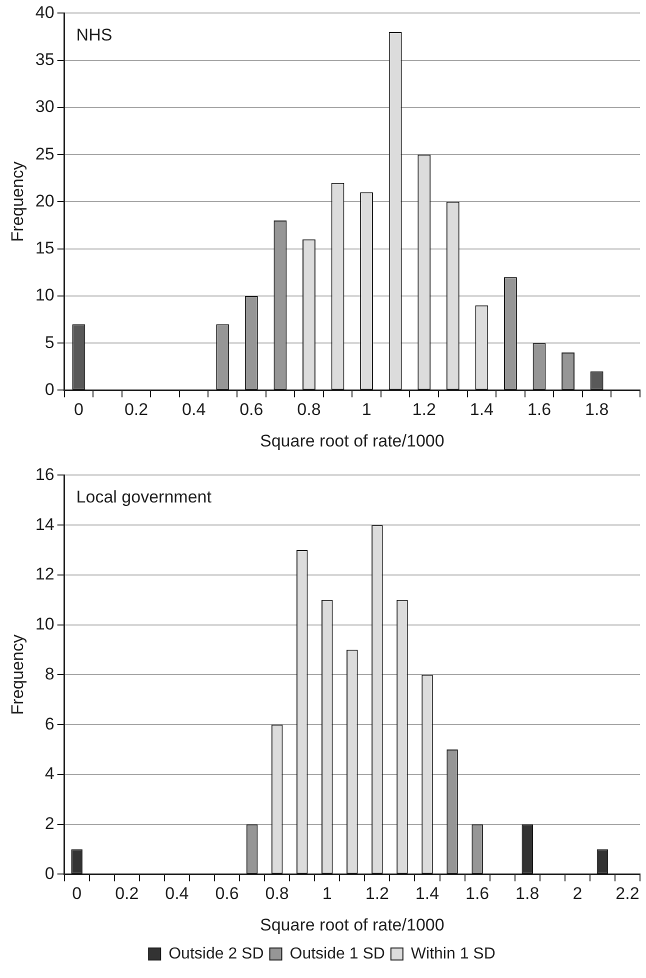  Describe the element at coordinates (453, 953) in the screenshot. I see `legend-label: Within 1 SD` at that location.